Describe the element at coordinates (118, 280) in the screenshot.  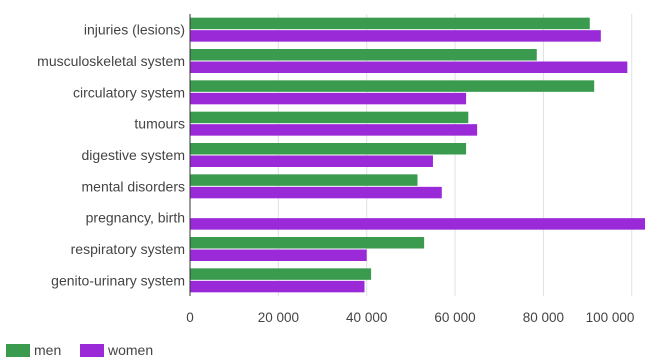
I see `category-label-genito-urinary-system: genito-urinary system` at that location.